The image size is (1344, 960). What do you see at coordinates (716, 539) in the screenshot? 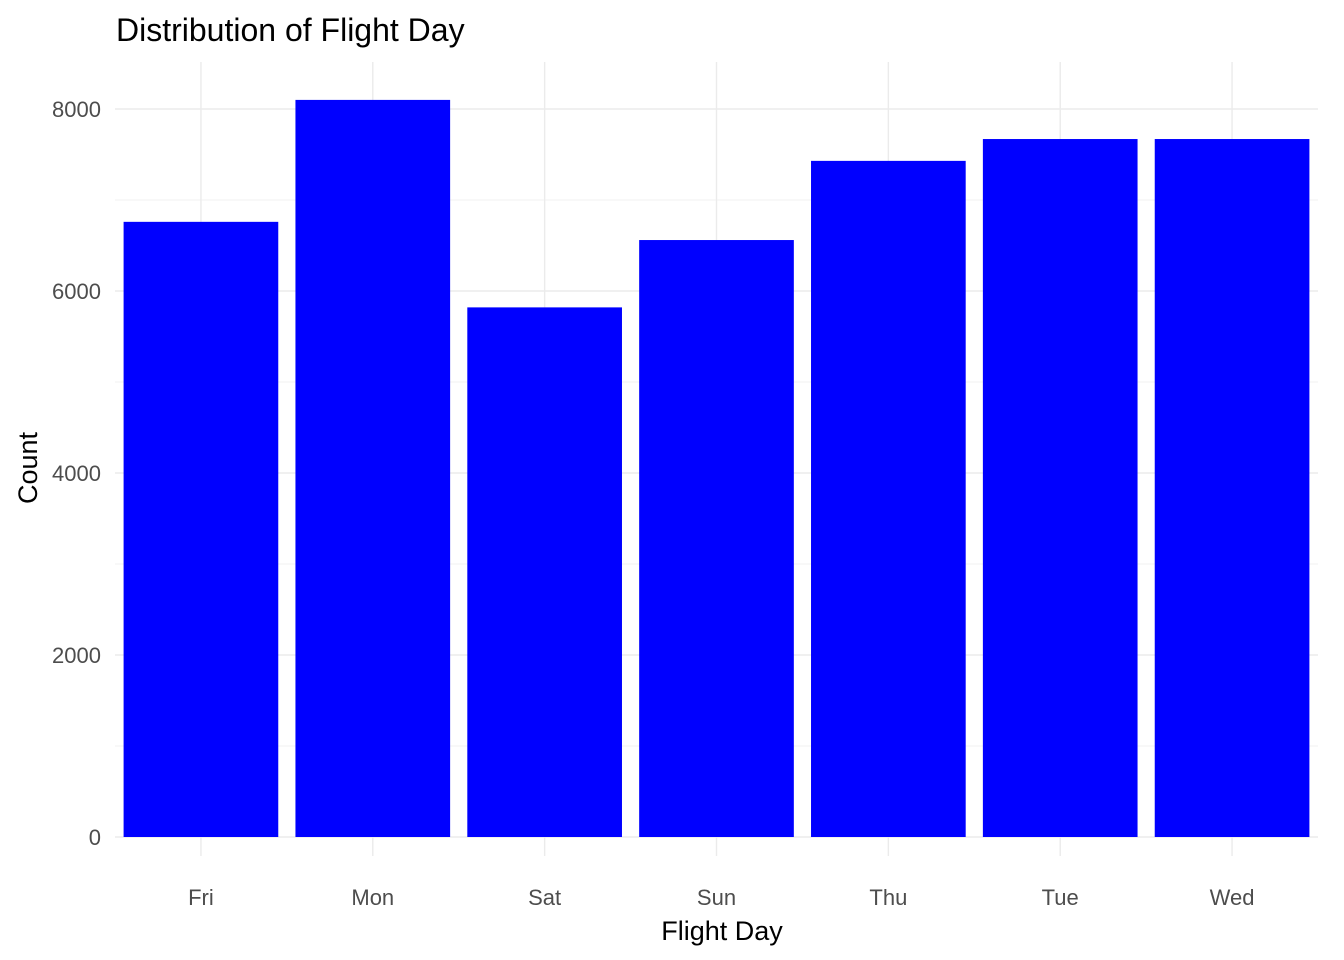
I see `bar-sun` at bounding box center [716, 539].